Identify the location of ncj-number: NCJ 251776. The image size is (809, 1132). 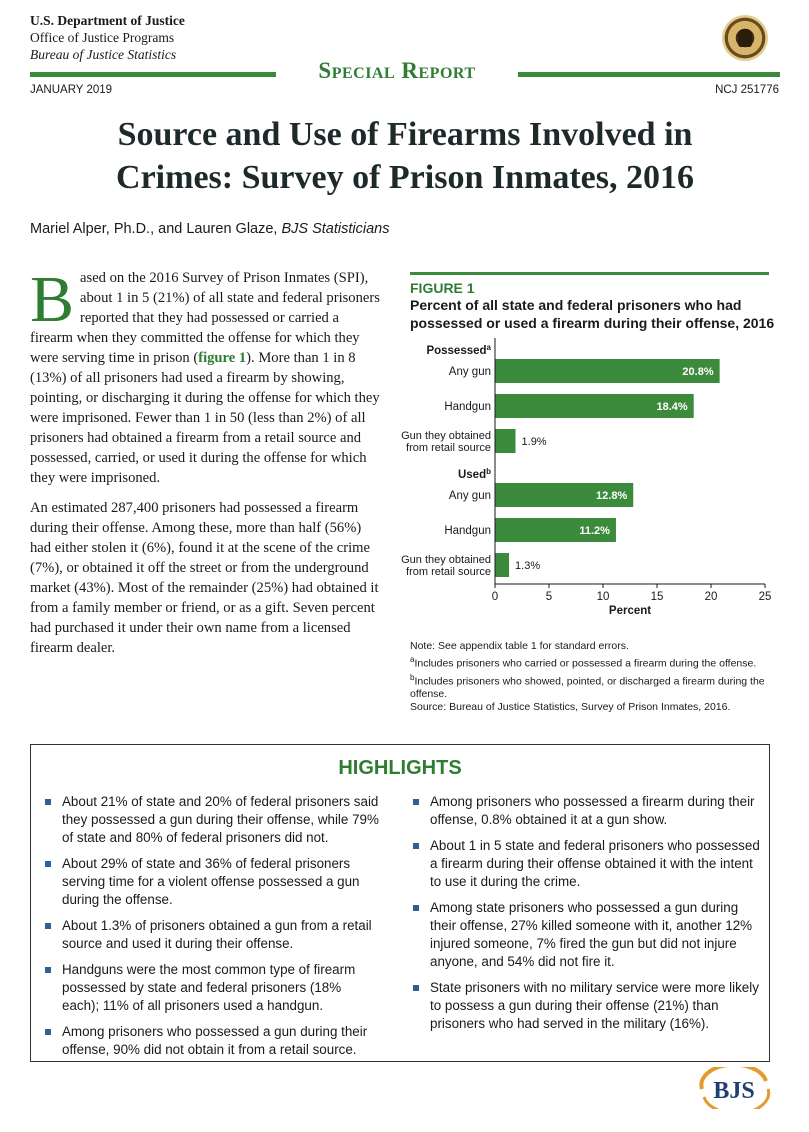
(747, 90).